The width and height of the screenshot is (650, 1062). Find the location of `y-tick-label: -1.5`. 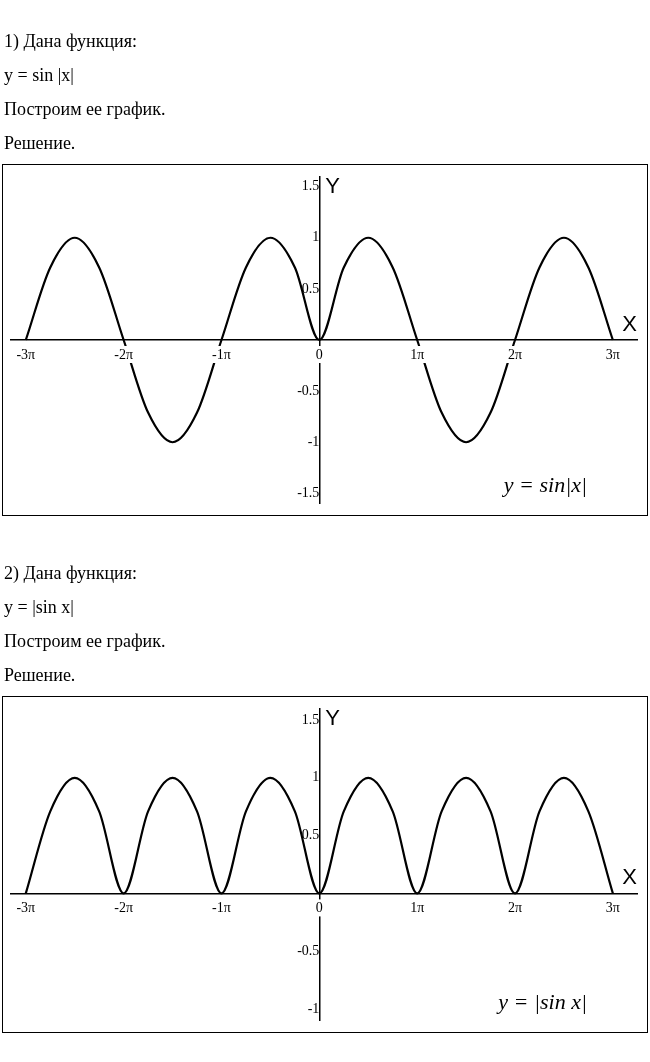

y-tick-label: -1.5 is located at coordinates (308, 493).